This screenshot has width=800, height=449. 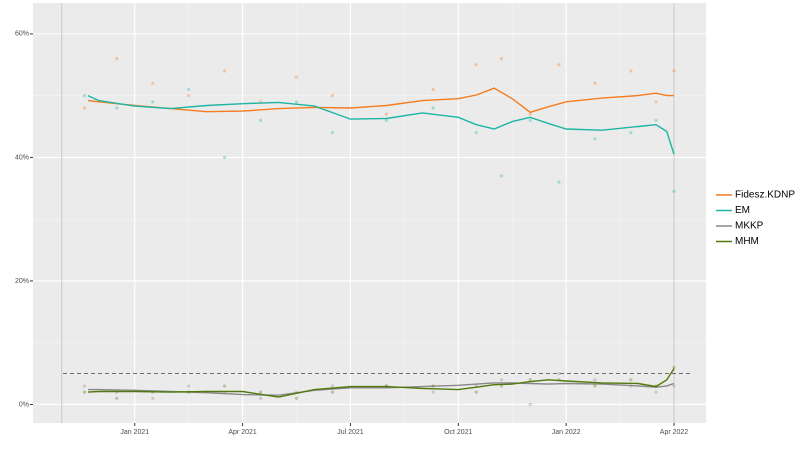 What do you see at coordinates (350, 432) in the screenshot?
I see `x-tick-label: Jul 2021` at bounding box center [350, 432].